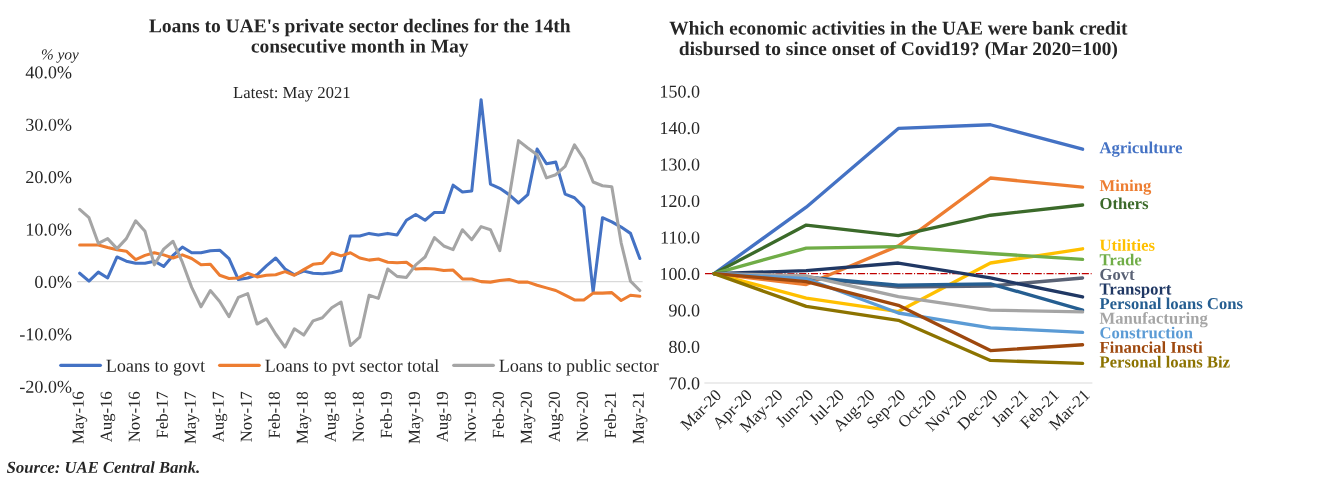 The height and width of the screenshot is (480, 1325). What do you see at coordinates (304, 417) in the screenshot?
I see `x-tick-label: May-18` at bounding box center [304, 417].